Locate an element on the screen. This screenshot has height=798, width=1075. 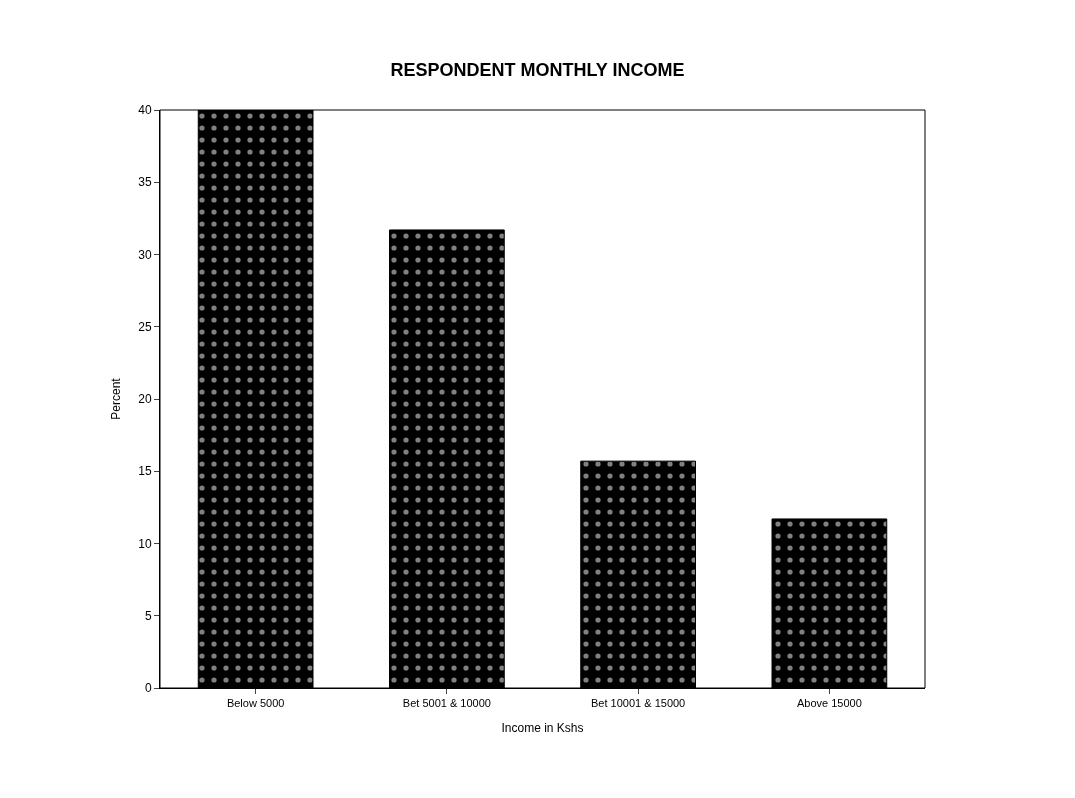
y-tick-label: 15 is located at coordinates (145, 471).